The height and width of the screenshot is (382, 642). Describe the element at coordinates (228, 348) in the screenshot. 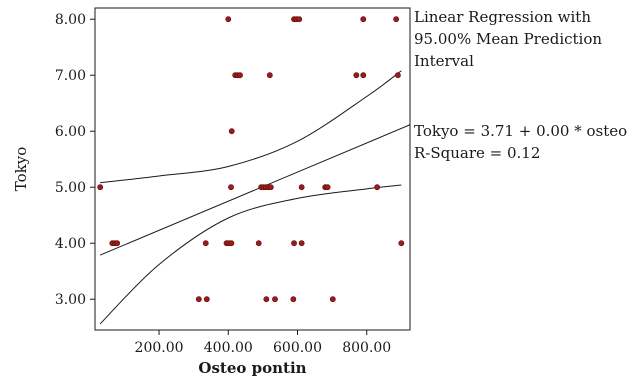

I see `x-tick-label: 400.00` at that location.